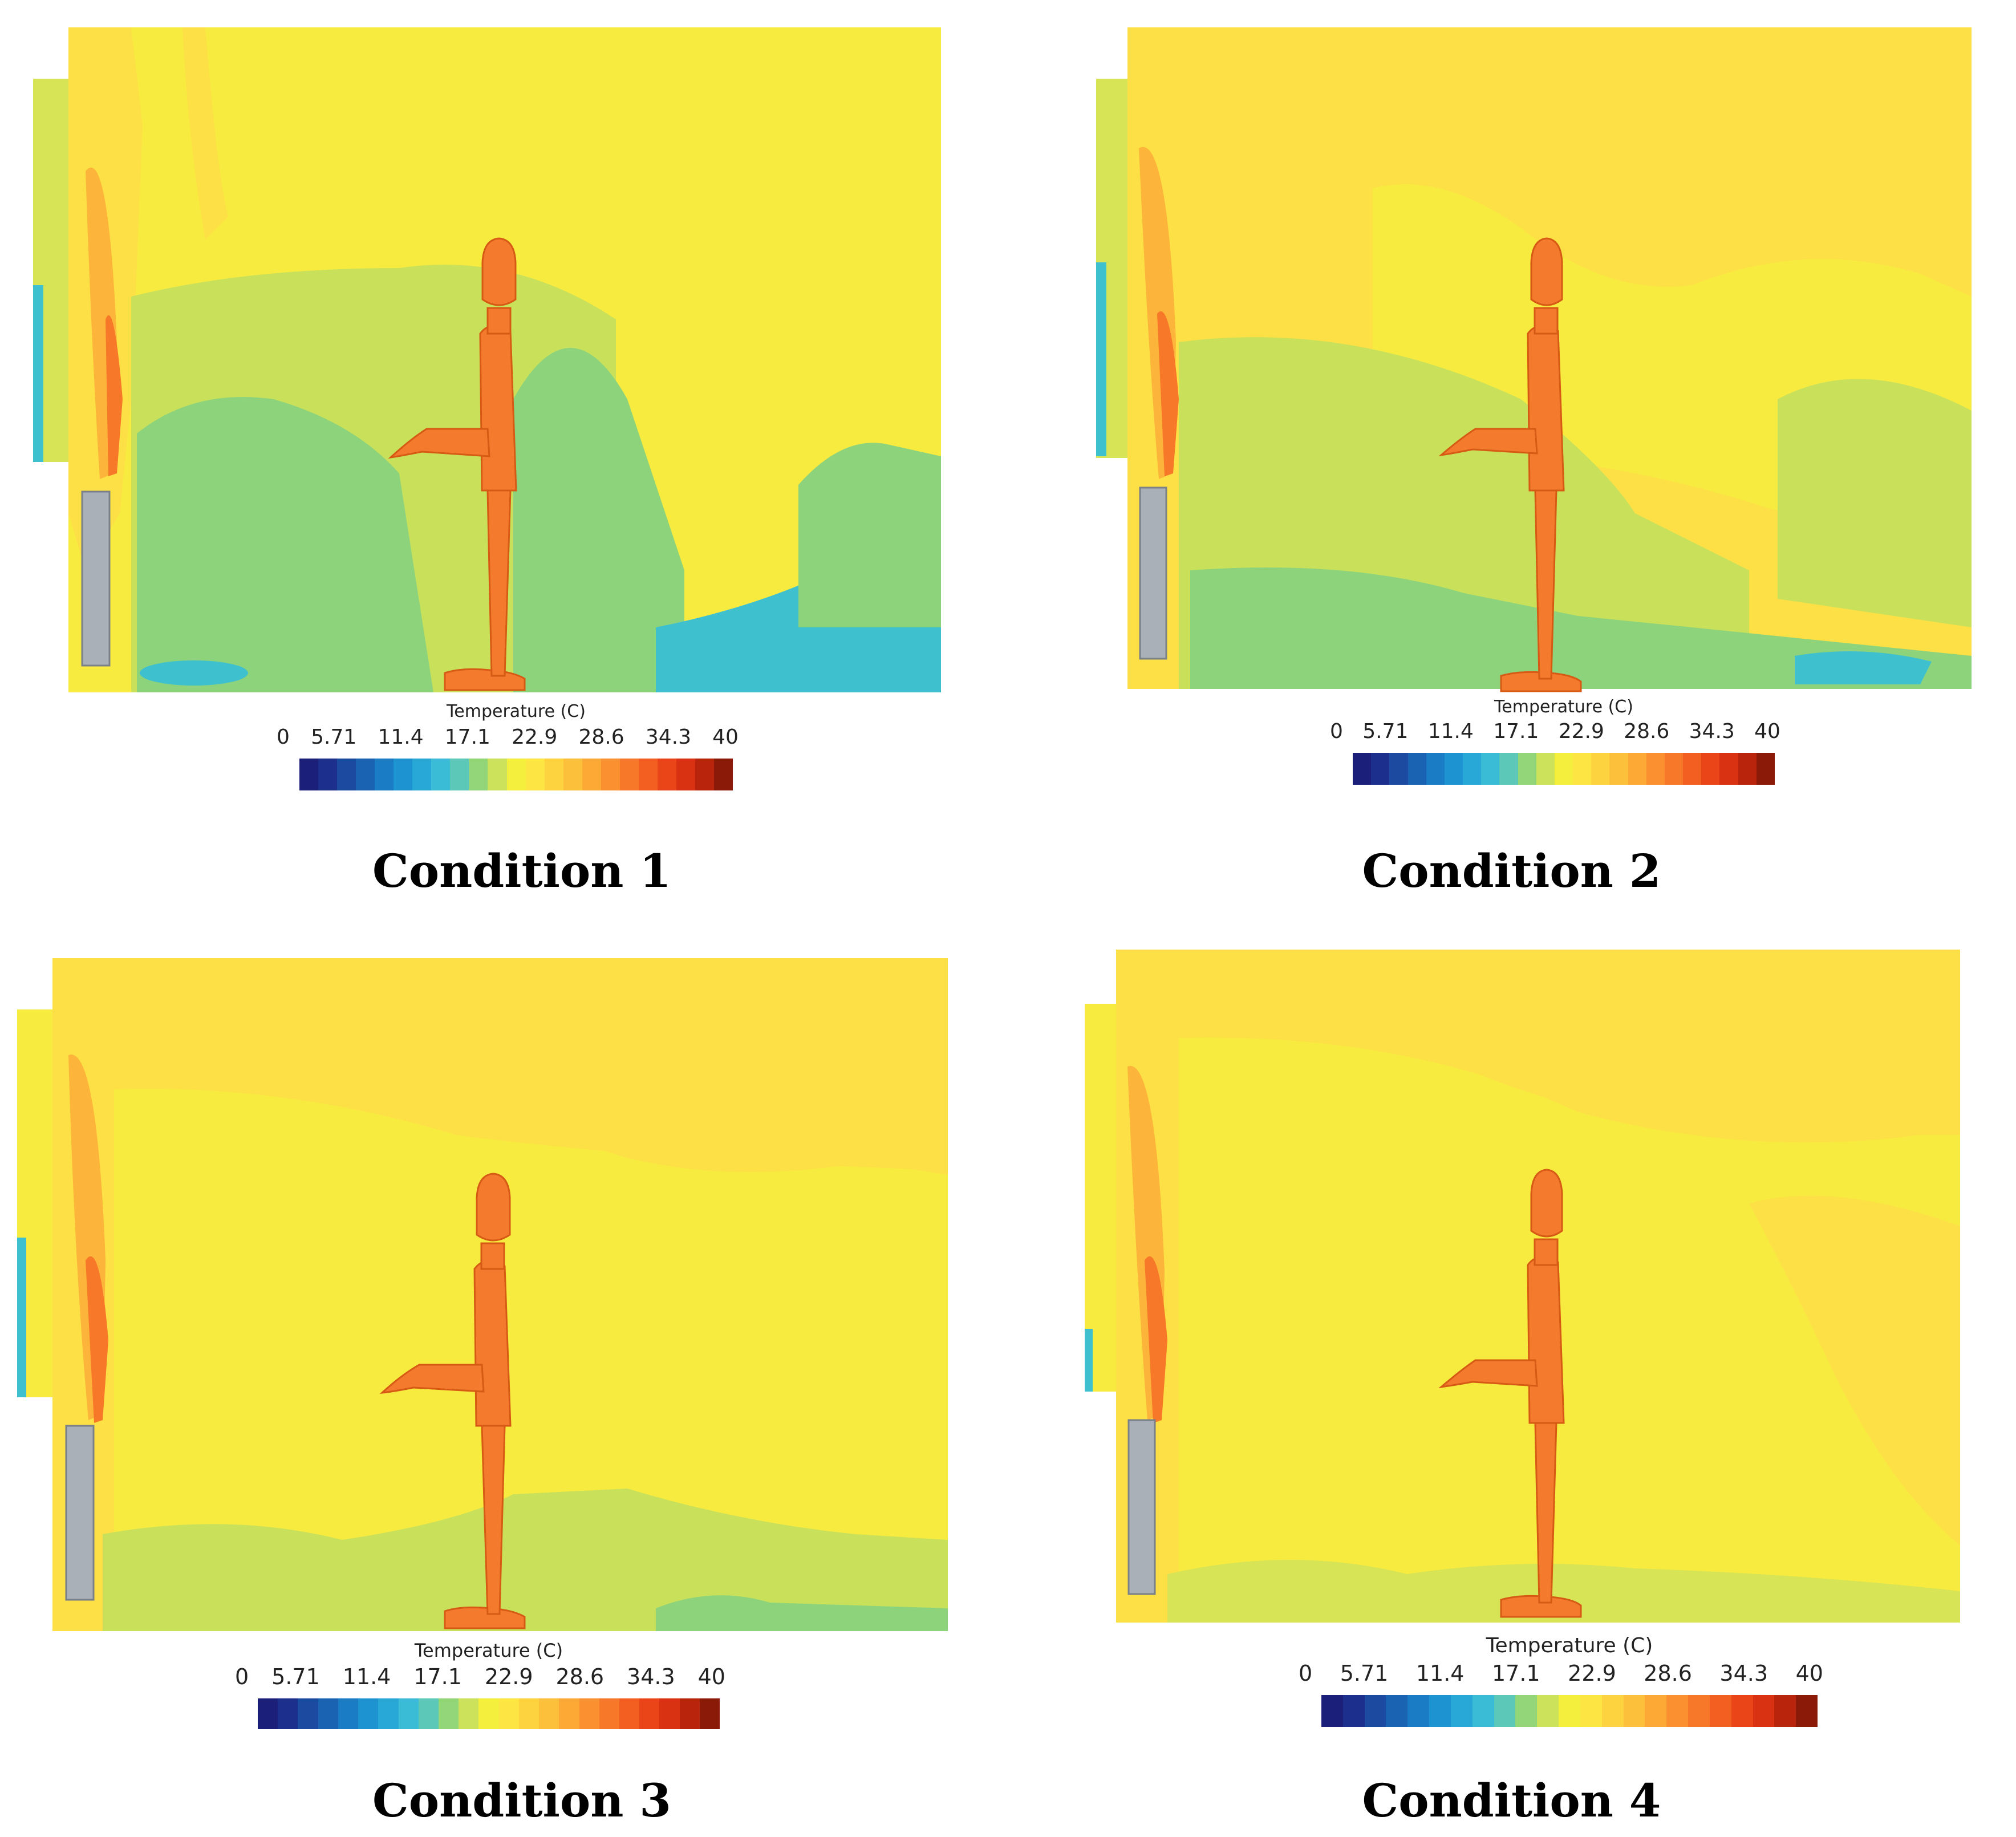  I want to click on panel-caption: Condition 4, so click(1511, 1800).